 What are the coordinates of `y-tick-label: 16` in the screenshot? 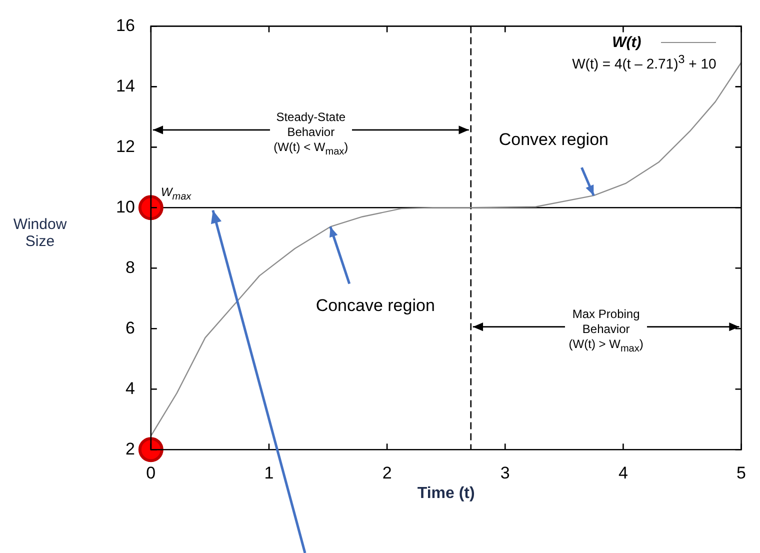 It's located at (125, 25).